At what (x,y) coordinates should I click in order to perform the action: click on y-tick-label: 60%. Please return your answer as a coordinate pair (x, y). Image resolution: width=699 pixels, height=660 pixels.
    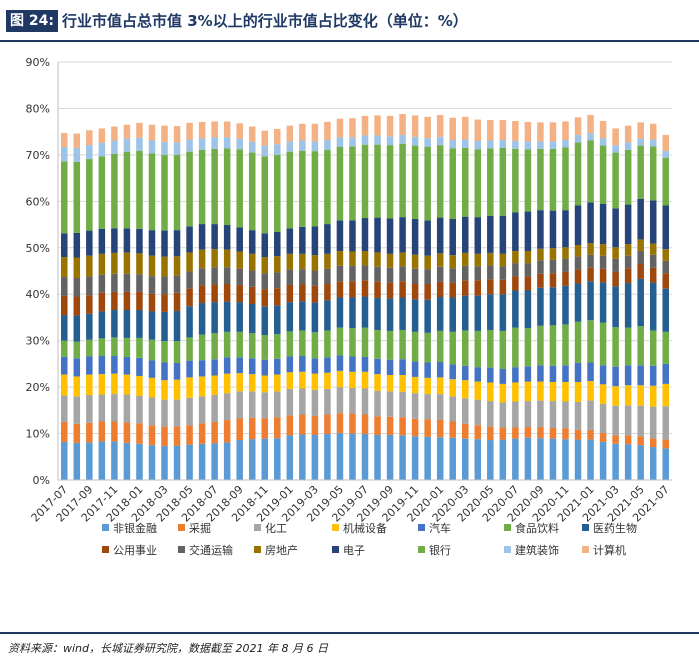
    Looking at the image, I should click on (38, 201).